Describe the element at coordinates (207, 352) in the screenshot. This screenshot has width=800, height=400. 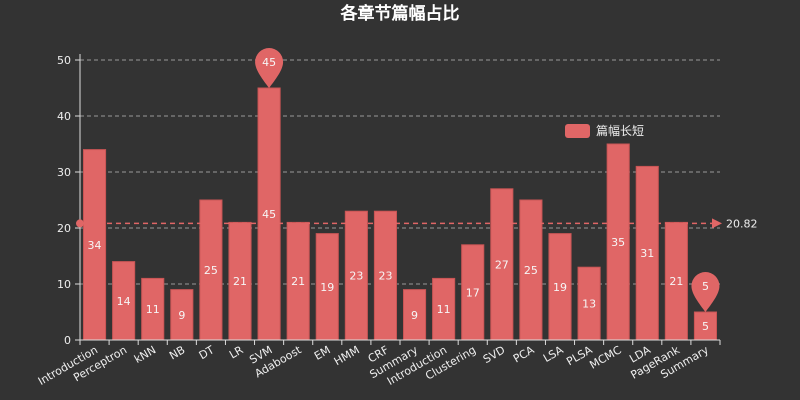
I see `x-tick-label: DT` at that location.